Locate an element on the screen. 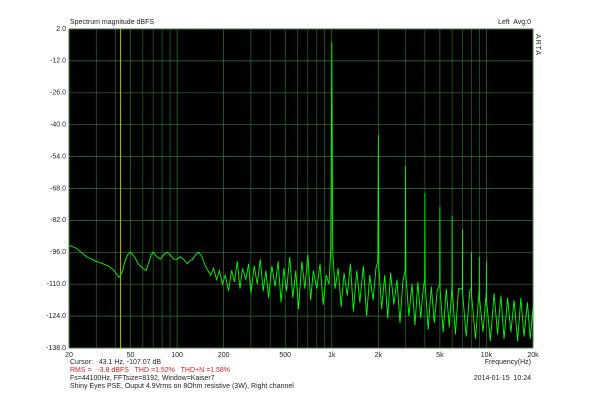  x-tick-label: 2k is located at coordinates (379, 355).